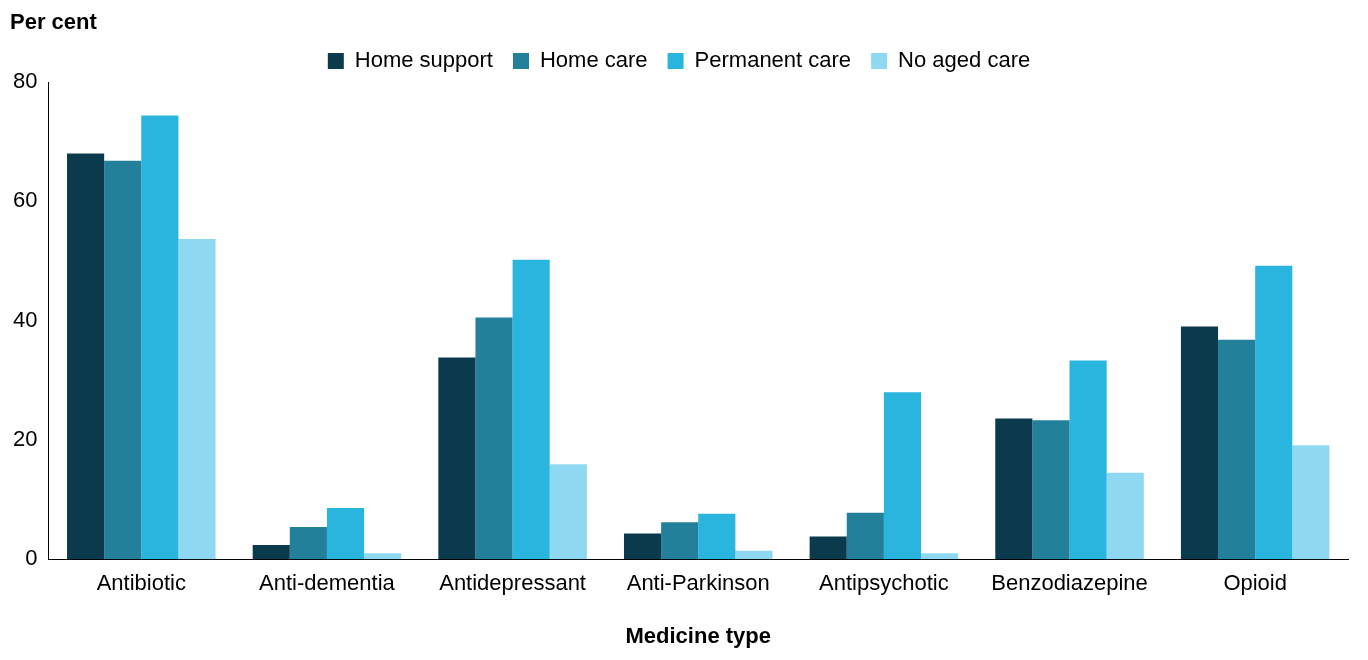 Image resolution: width=1368 pixels, height=660 pixels. Describe the element at coordinates (512, 583) in the screenshot. I see `x-tick-label: Antidepressant` at that location.